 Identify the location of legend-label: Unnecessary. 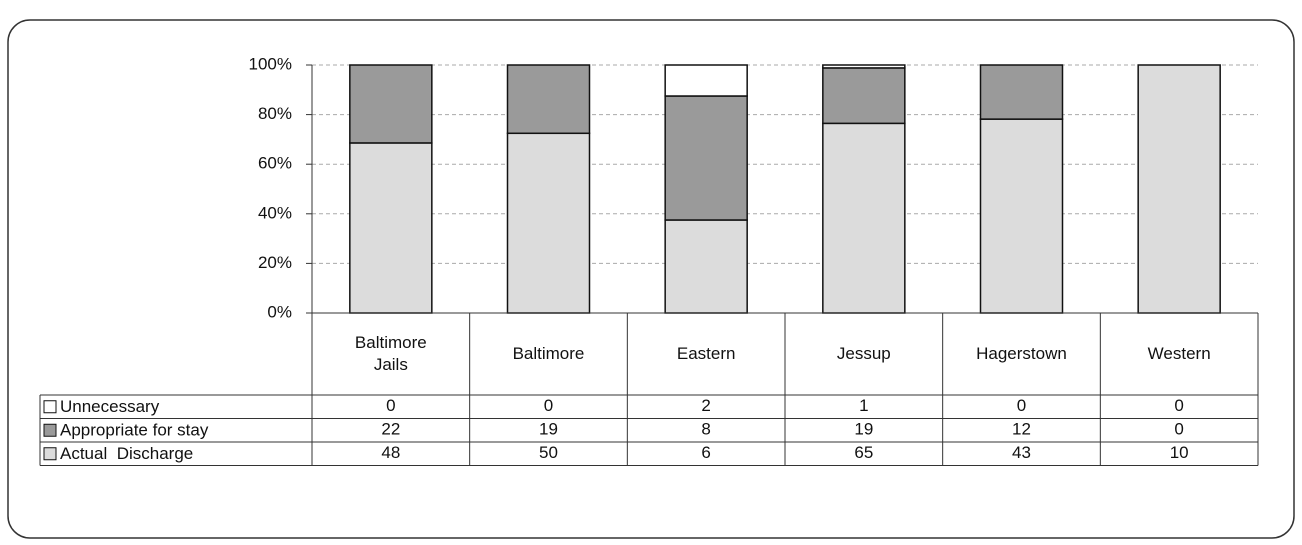
(110, 406).